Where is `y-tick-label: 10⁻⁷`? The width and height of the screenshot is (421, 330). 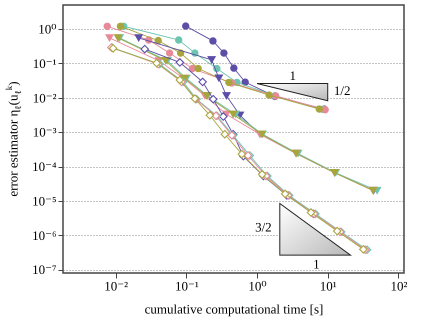 y-tick-label: 10⁻⁷ is located at coordinates (44, 270).